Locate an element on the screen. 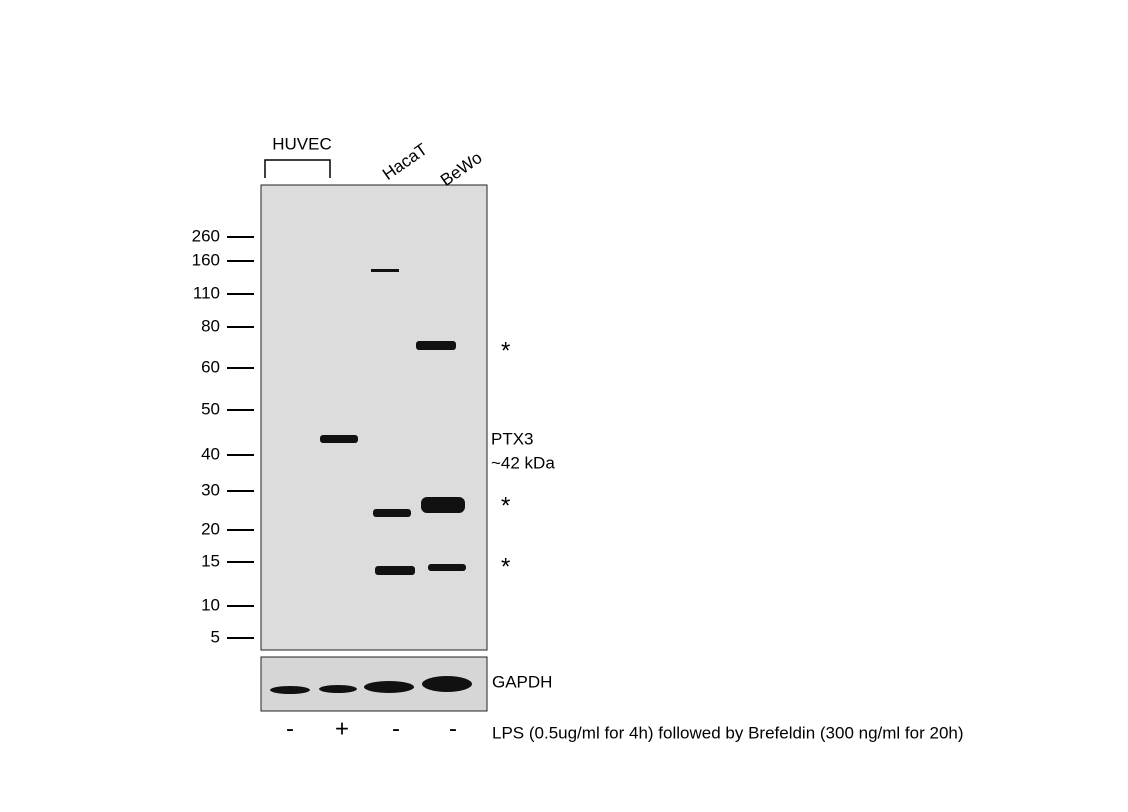 The width and height of the screenshot is (1128, 812). marker-label: 160 is located at coordinates (206, 259).